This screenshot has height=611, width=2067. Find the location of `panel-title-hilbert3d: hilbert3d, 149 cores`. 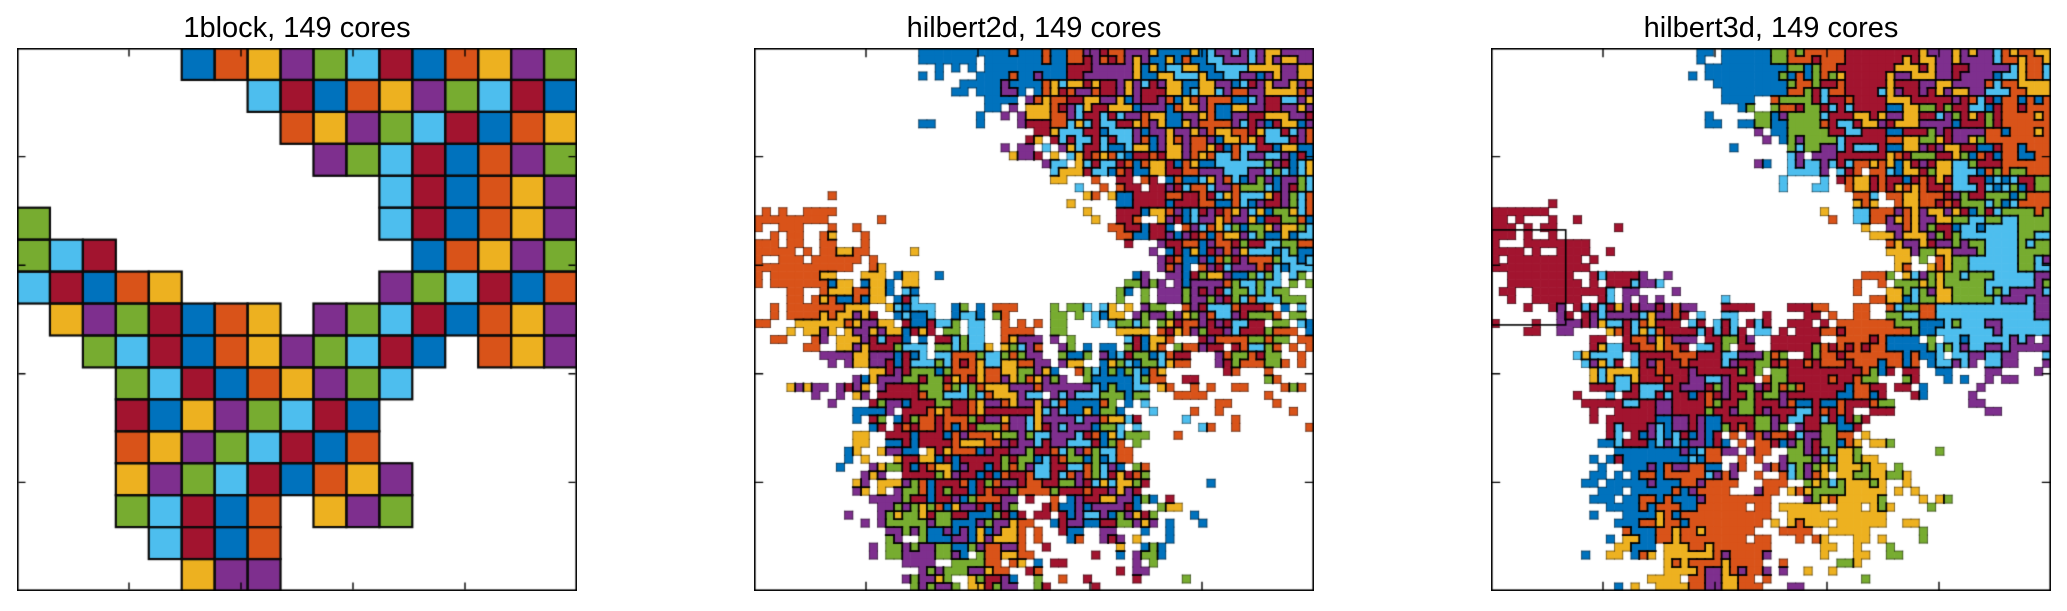

panel-title-hilbert3d: hilbert3d, 149 cores is located at coordinates (1771, 28).